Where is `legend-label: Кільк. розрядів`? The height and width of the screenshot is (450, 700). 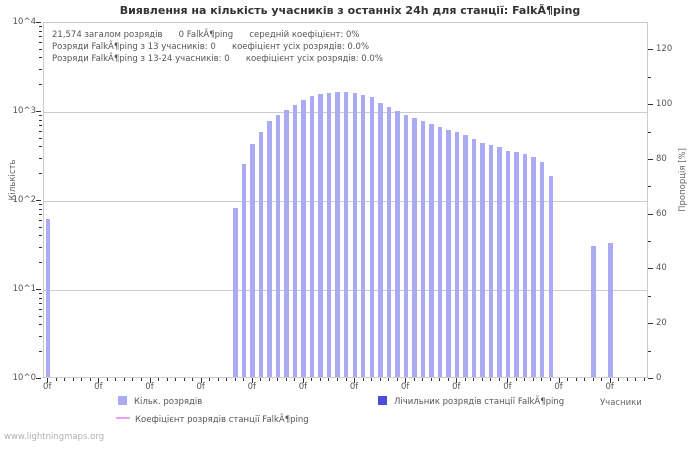 legend-label: Кільк. розрядів is located at coordinates (168, 402).